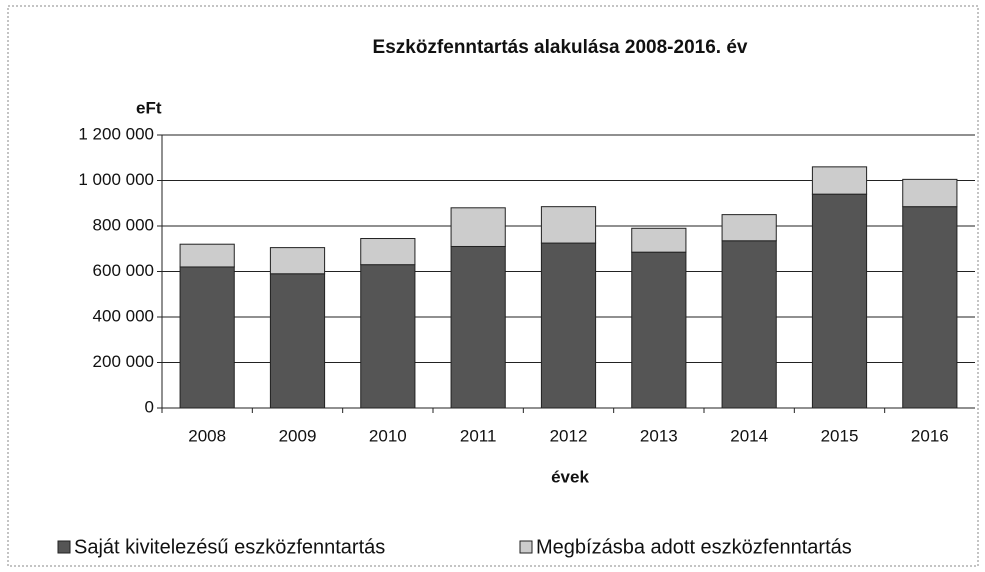 The width and height of the screenshot is (985, 572). Describe the element at coordinates (694, 547) in the screenshot. I see `legend-label: Megbízásba adott eszközfenntartás` at that location.